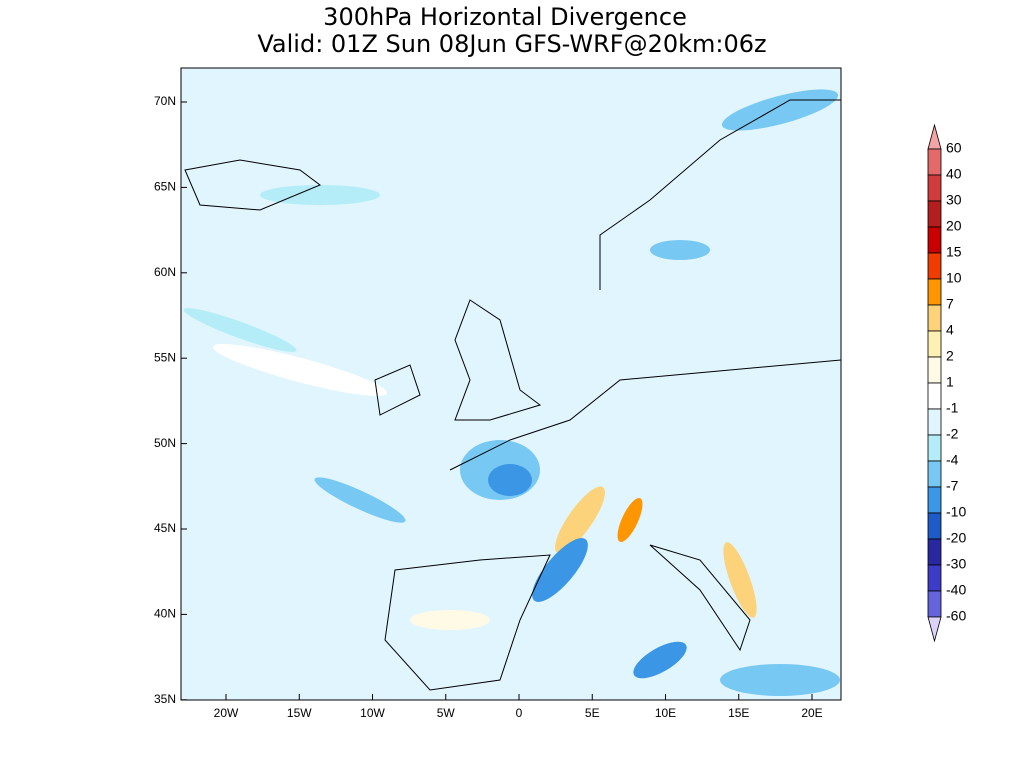  Describe the element at coordinates (956, 512) in the screenshot. I see `colorbar-label: -10` at that location.